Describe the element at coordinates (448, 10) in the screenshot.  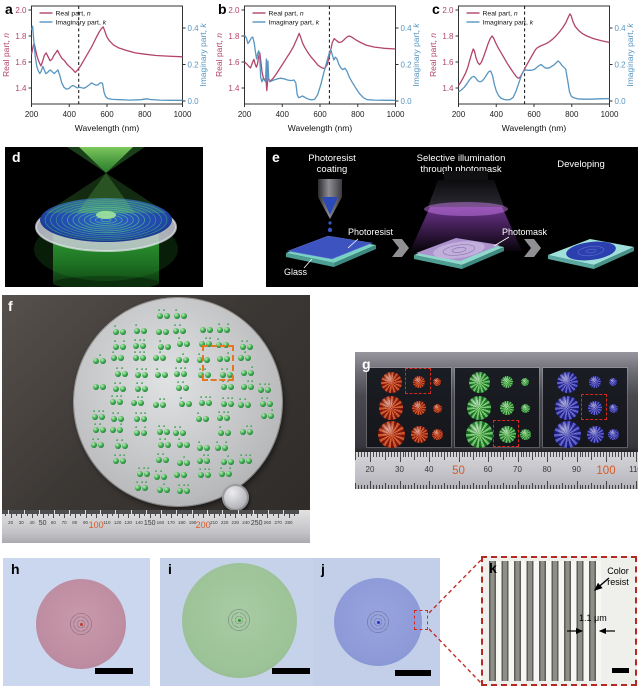
I see `svg-text: 2.0` at that location.